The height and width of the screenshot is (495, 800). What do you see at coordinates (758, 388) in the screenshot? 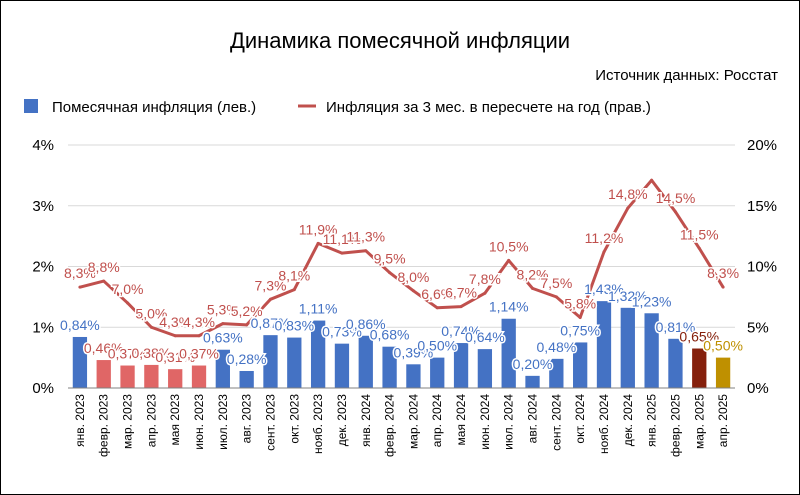
I see `y-right-tick-label: 0%` at bounding box center [758, 388].